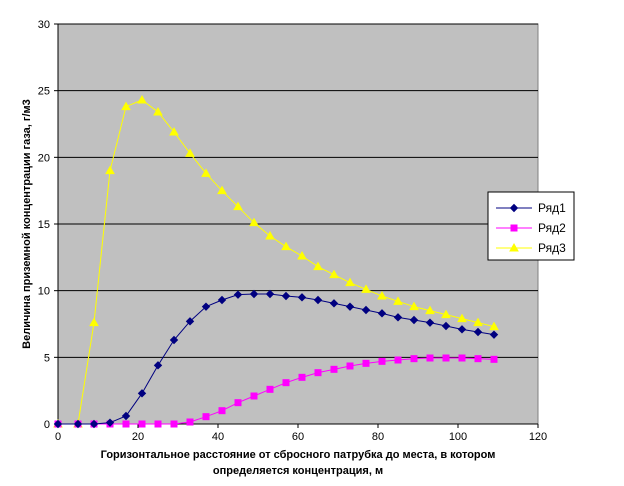  What do you see at coordinates (552, 208) in the screenshot?
I see `legend-label-1: Ряд1` at bounding box center [552, 208].